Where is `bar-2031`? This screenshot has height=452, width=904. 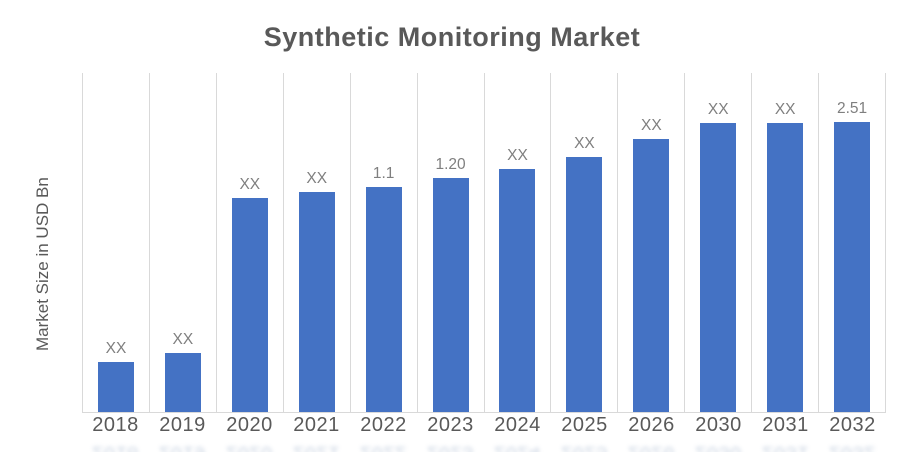 bar-2031 is located at coordinates (785, 267).